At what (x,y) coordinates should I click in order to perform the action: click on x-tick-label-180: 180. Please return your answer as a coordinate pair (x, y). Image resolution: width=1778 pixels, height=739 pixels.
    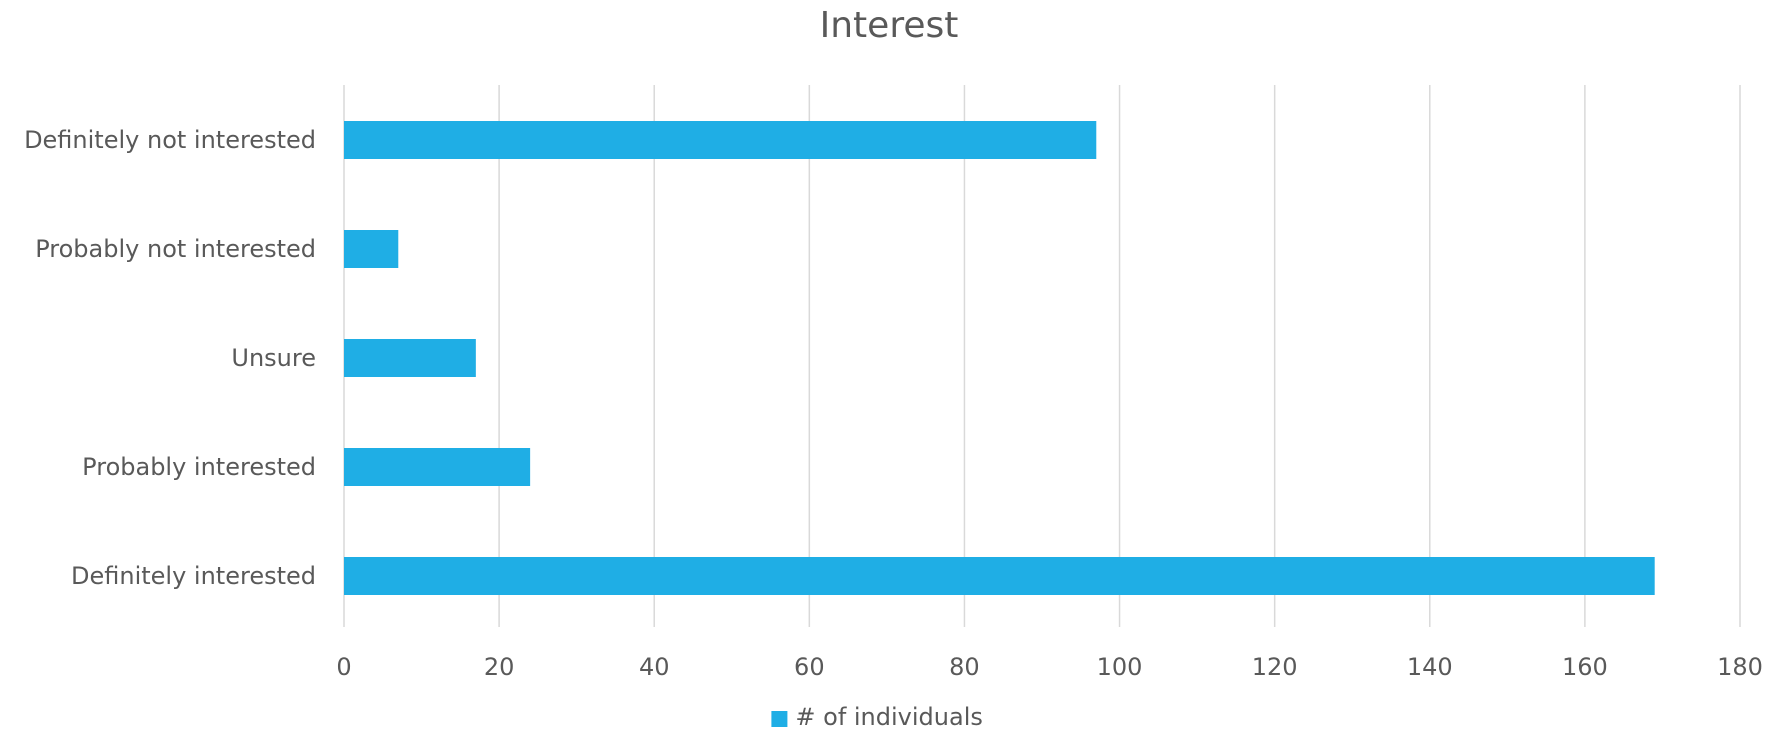
    Looking at the image, I should click on (1740, 667).